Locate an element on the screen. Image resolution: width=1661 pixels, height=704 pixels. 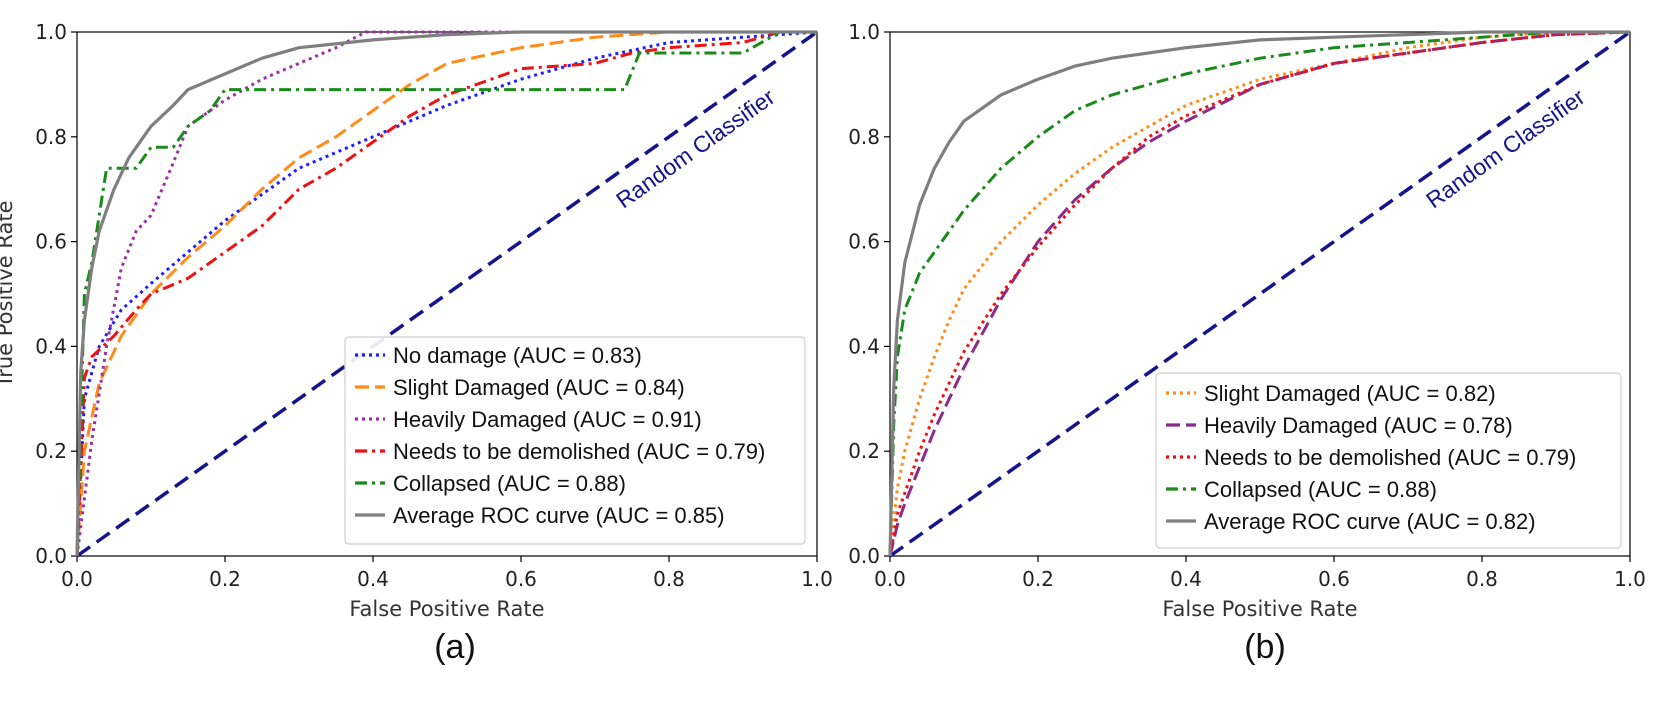
legend-entry: Average ROC curve (AUC = 0.85) is located at coordinates (559, 515).